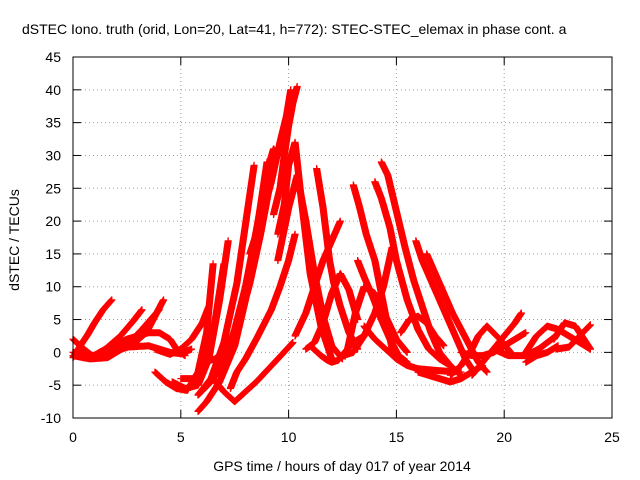 This screenshot has width=640, height=480. I want to click on x-tick-label: 25, so click(612, 437).